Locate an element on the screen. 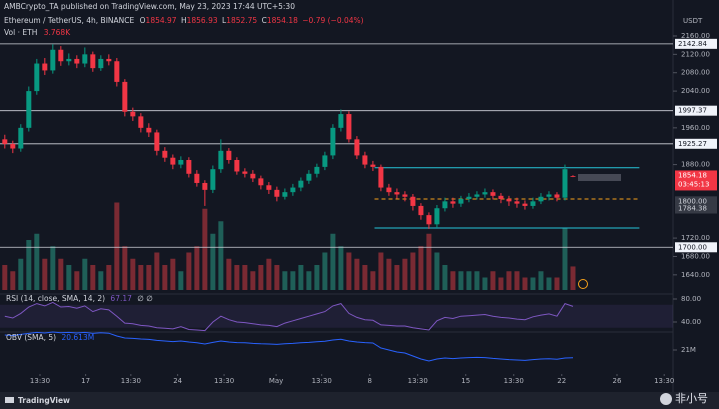 The height and width of the screenshot is (409, 719). level-tag-label: 1997.37 is located at coordinates (692, 111).